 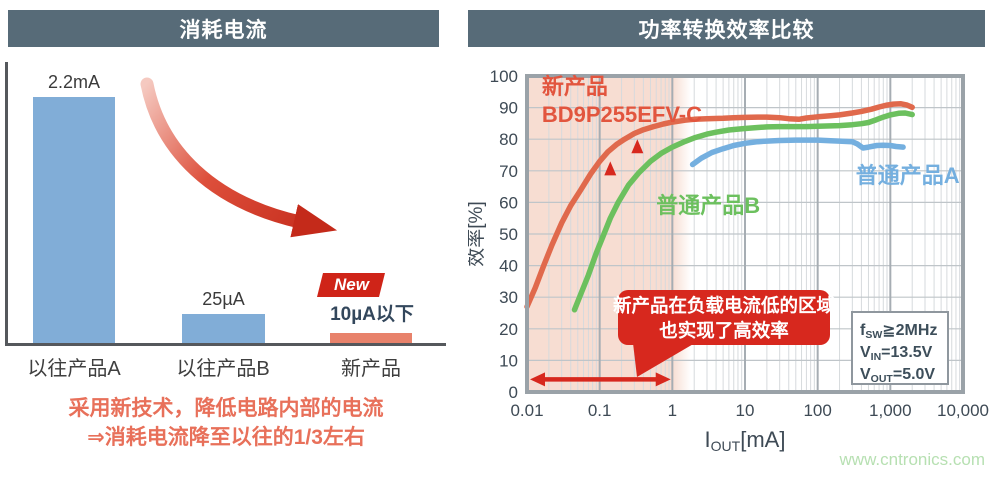 I want to click on curve-product-b, so click(x=743, y=211).